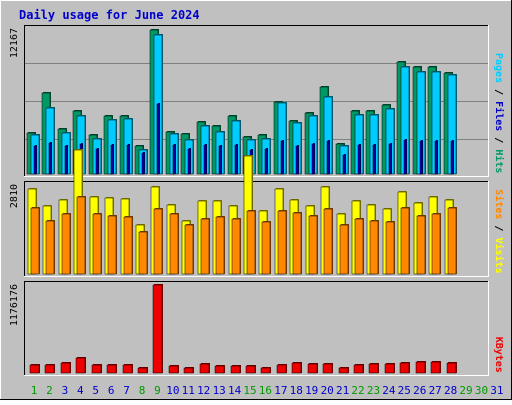 The image size is (512, 405). I want to click on day-label-28: 28, so click(450, 390).